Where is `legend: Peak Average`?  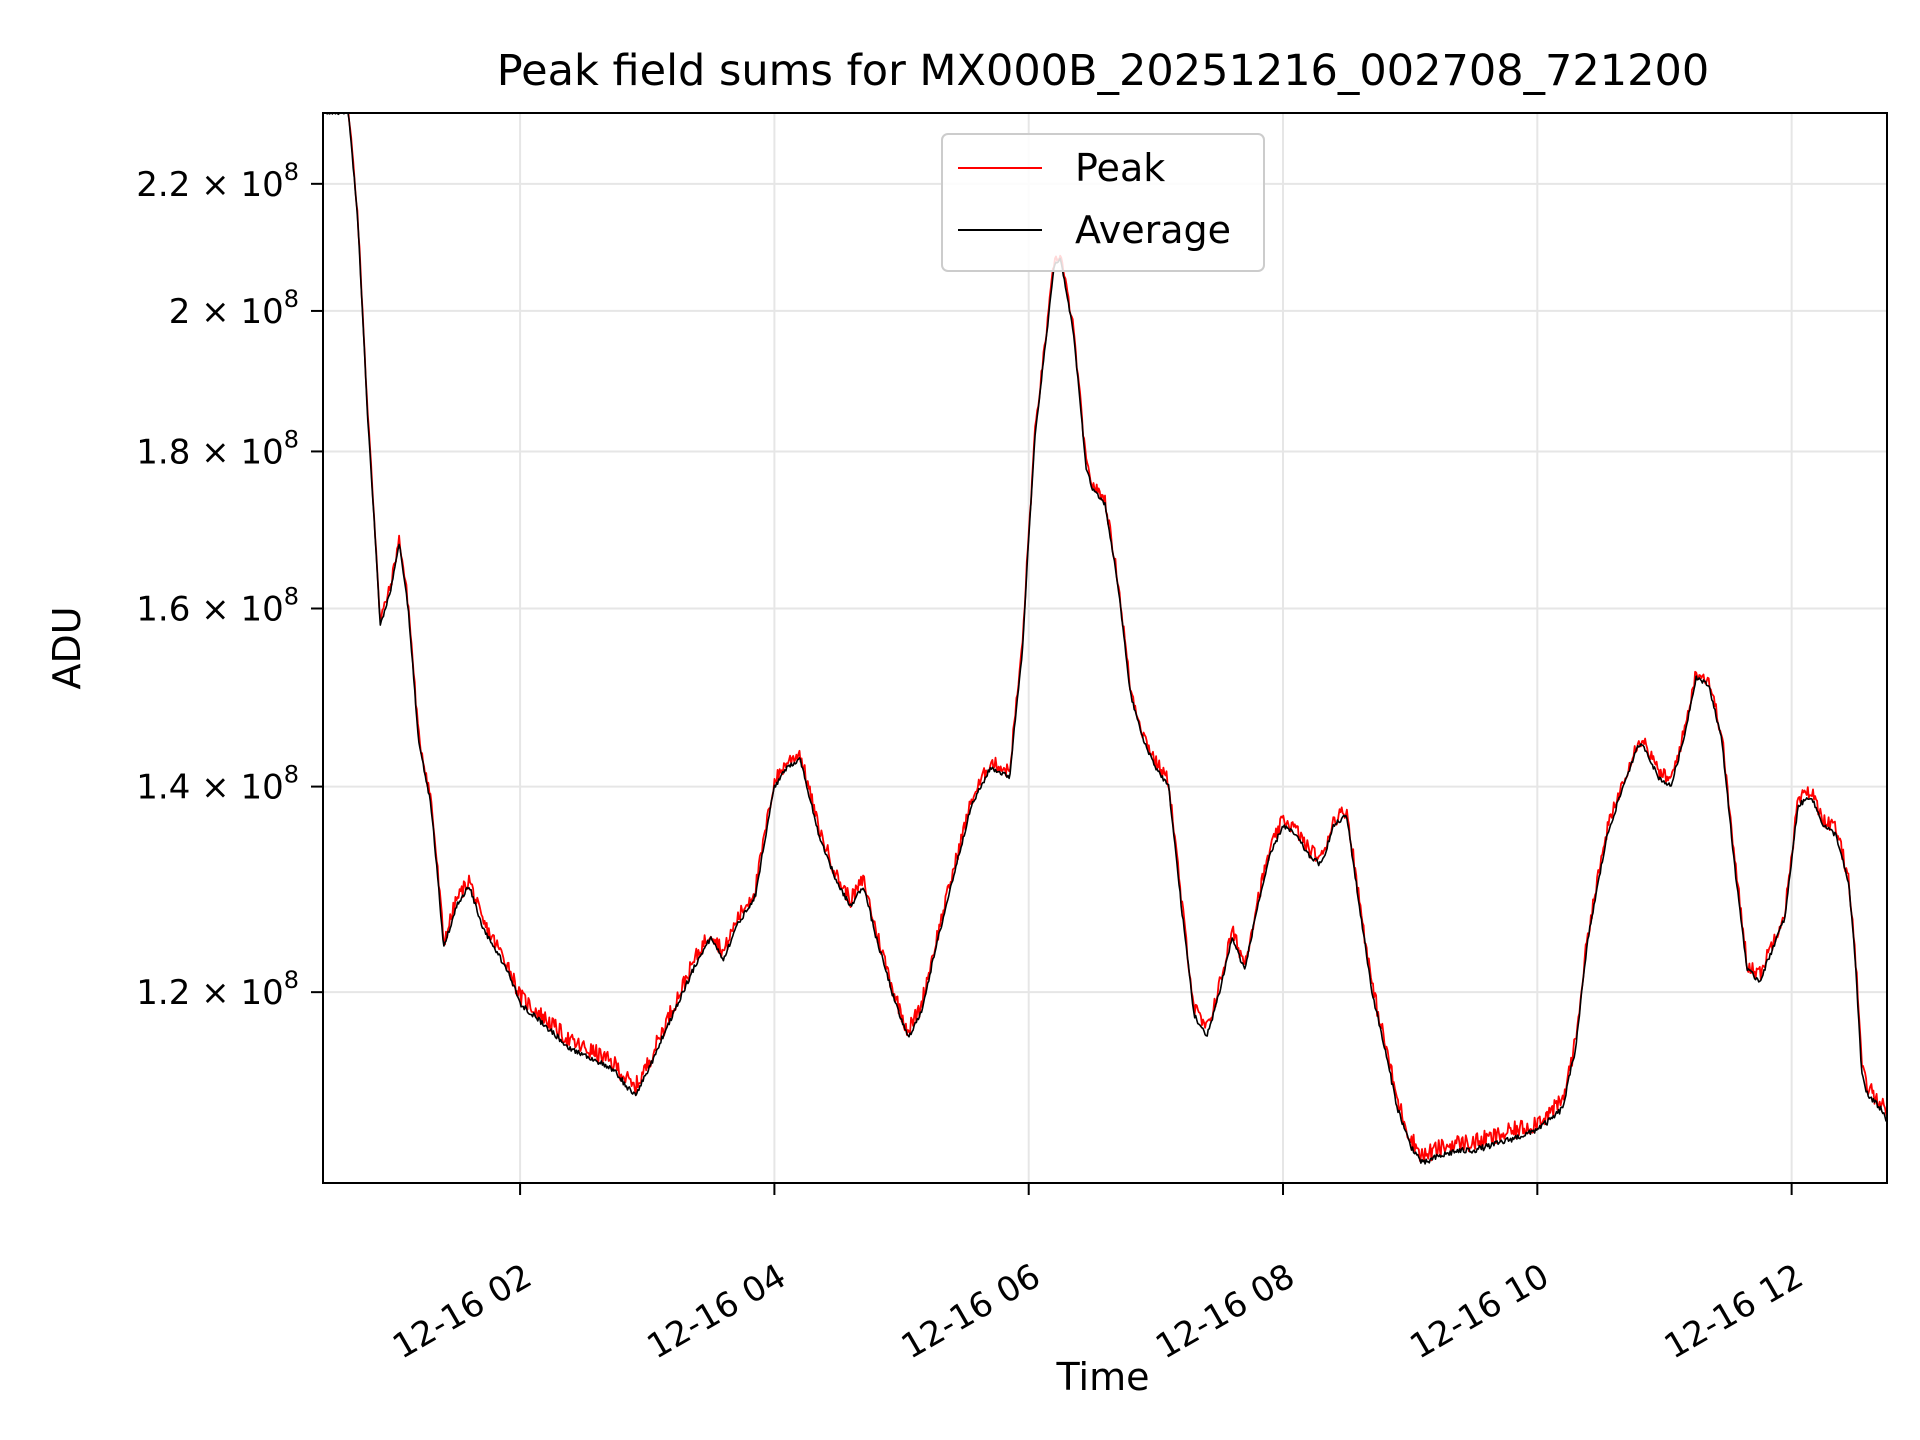 legend: Peak Average is located at coordinates (1103, 202).